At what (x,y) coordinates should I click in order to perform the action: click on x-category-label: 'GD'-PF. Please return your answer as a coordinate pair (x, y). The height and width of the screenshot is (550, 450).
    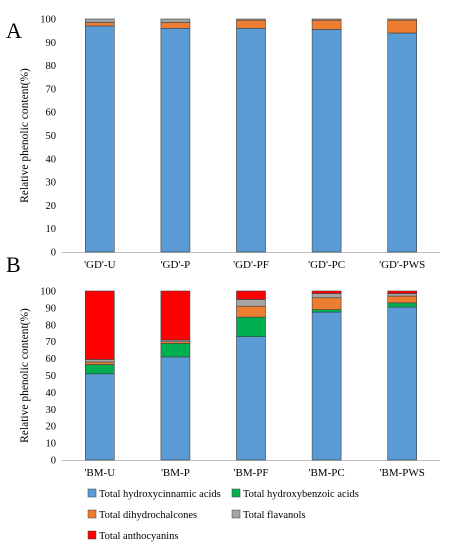
    Looking at the image, I should click on (251, 265).